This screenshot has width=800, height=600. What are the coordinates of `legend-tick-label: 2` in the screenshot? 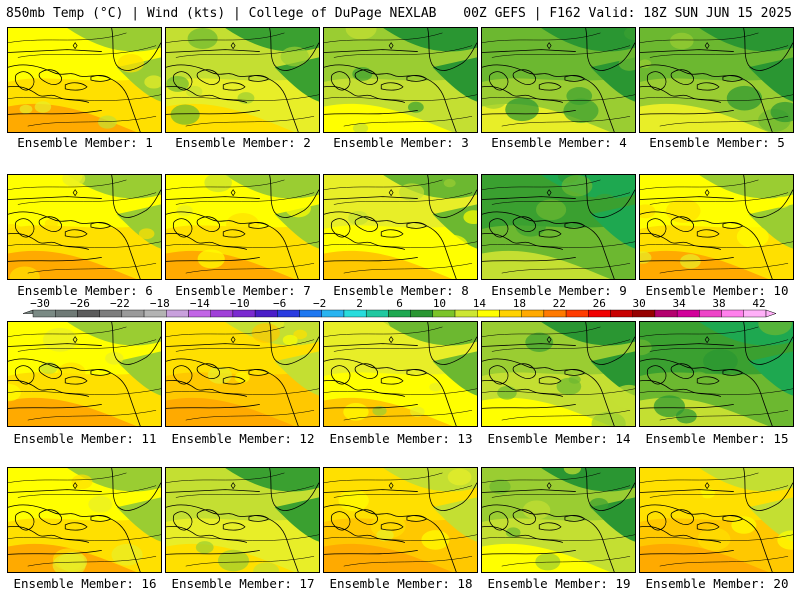 It's located at (359, 303).